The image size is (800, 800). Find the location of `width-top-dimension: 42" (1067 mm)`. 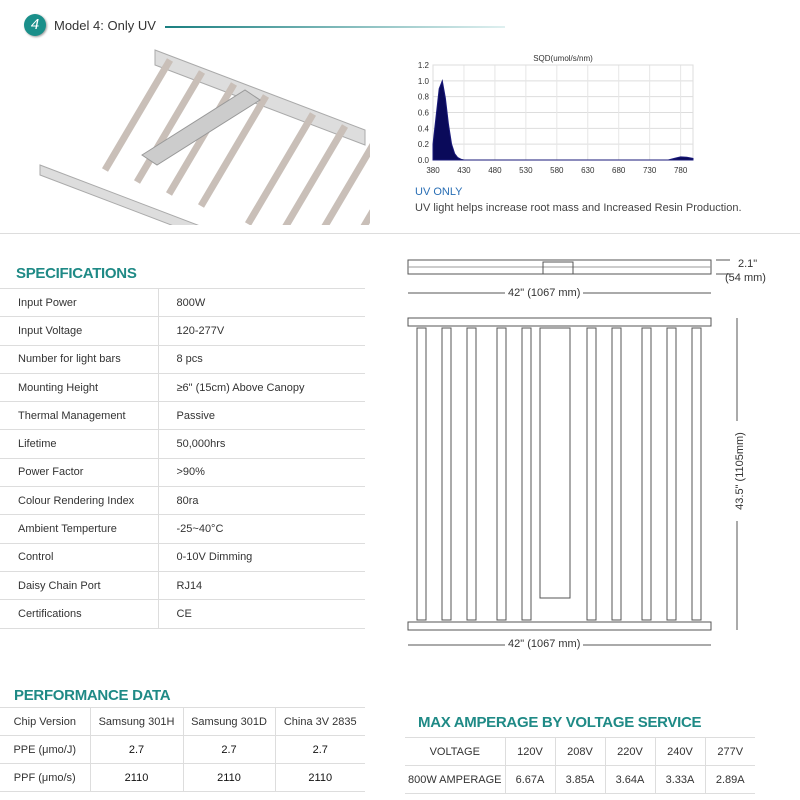

width-top-dimension: 42" (1067 mm) is located at coordinates (544, 293).